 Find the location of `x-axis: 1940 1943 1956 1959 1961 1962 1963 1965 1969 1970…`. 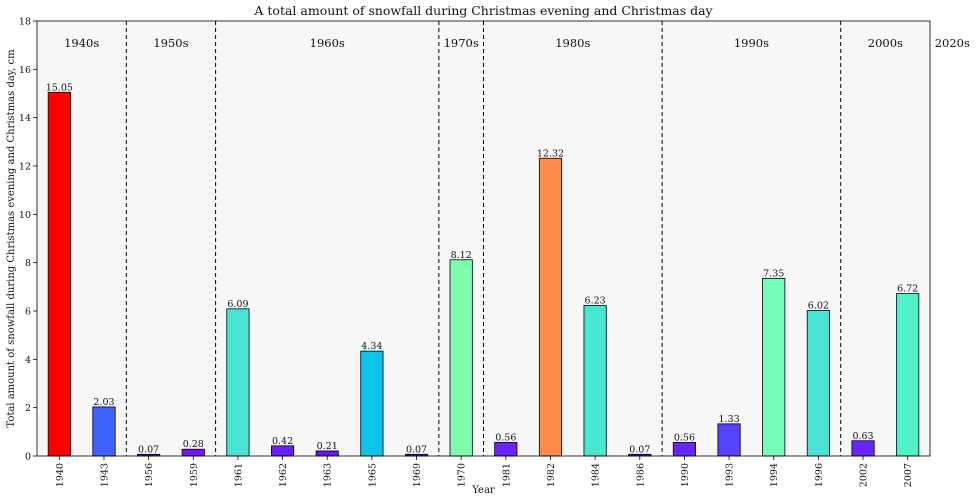

x-axis: 1940 1943 1956 1959 1961 1962 1963 1965 1969 1970… is located at coordinates (484, 471).